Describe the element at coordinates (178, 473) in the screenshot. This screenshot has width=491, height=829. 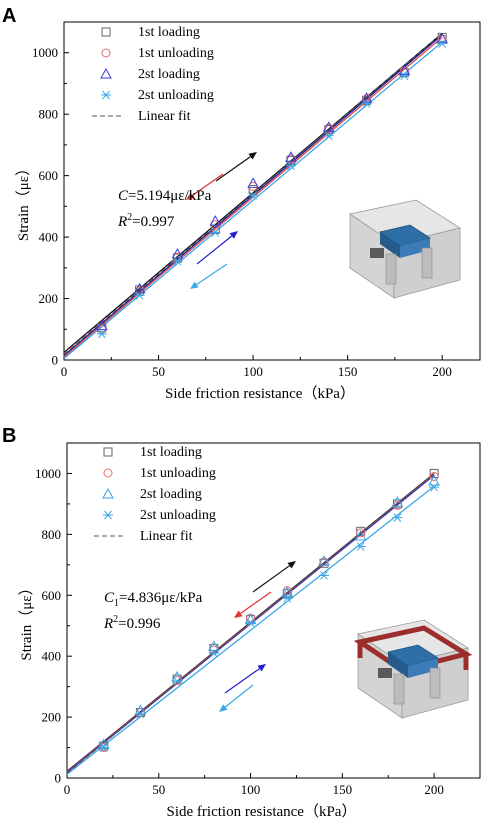
I see `legend-label: 1st unloading` at that location.